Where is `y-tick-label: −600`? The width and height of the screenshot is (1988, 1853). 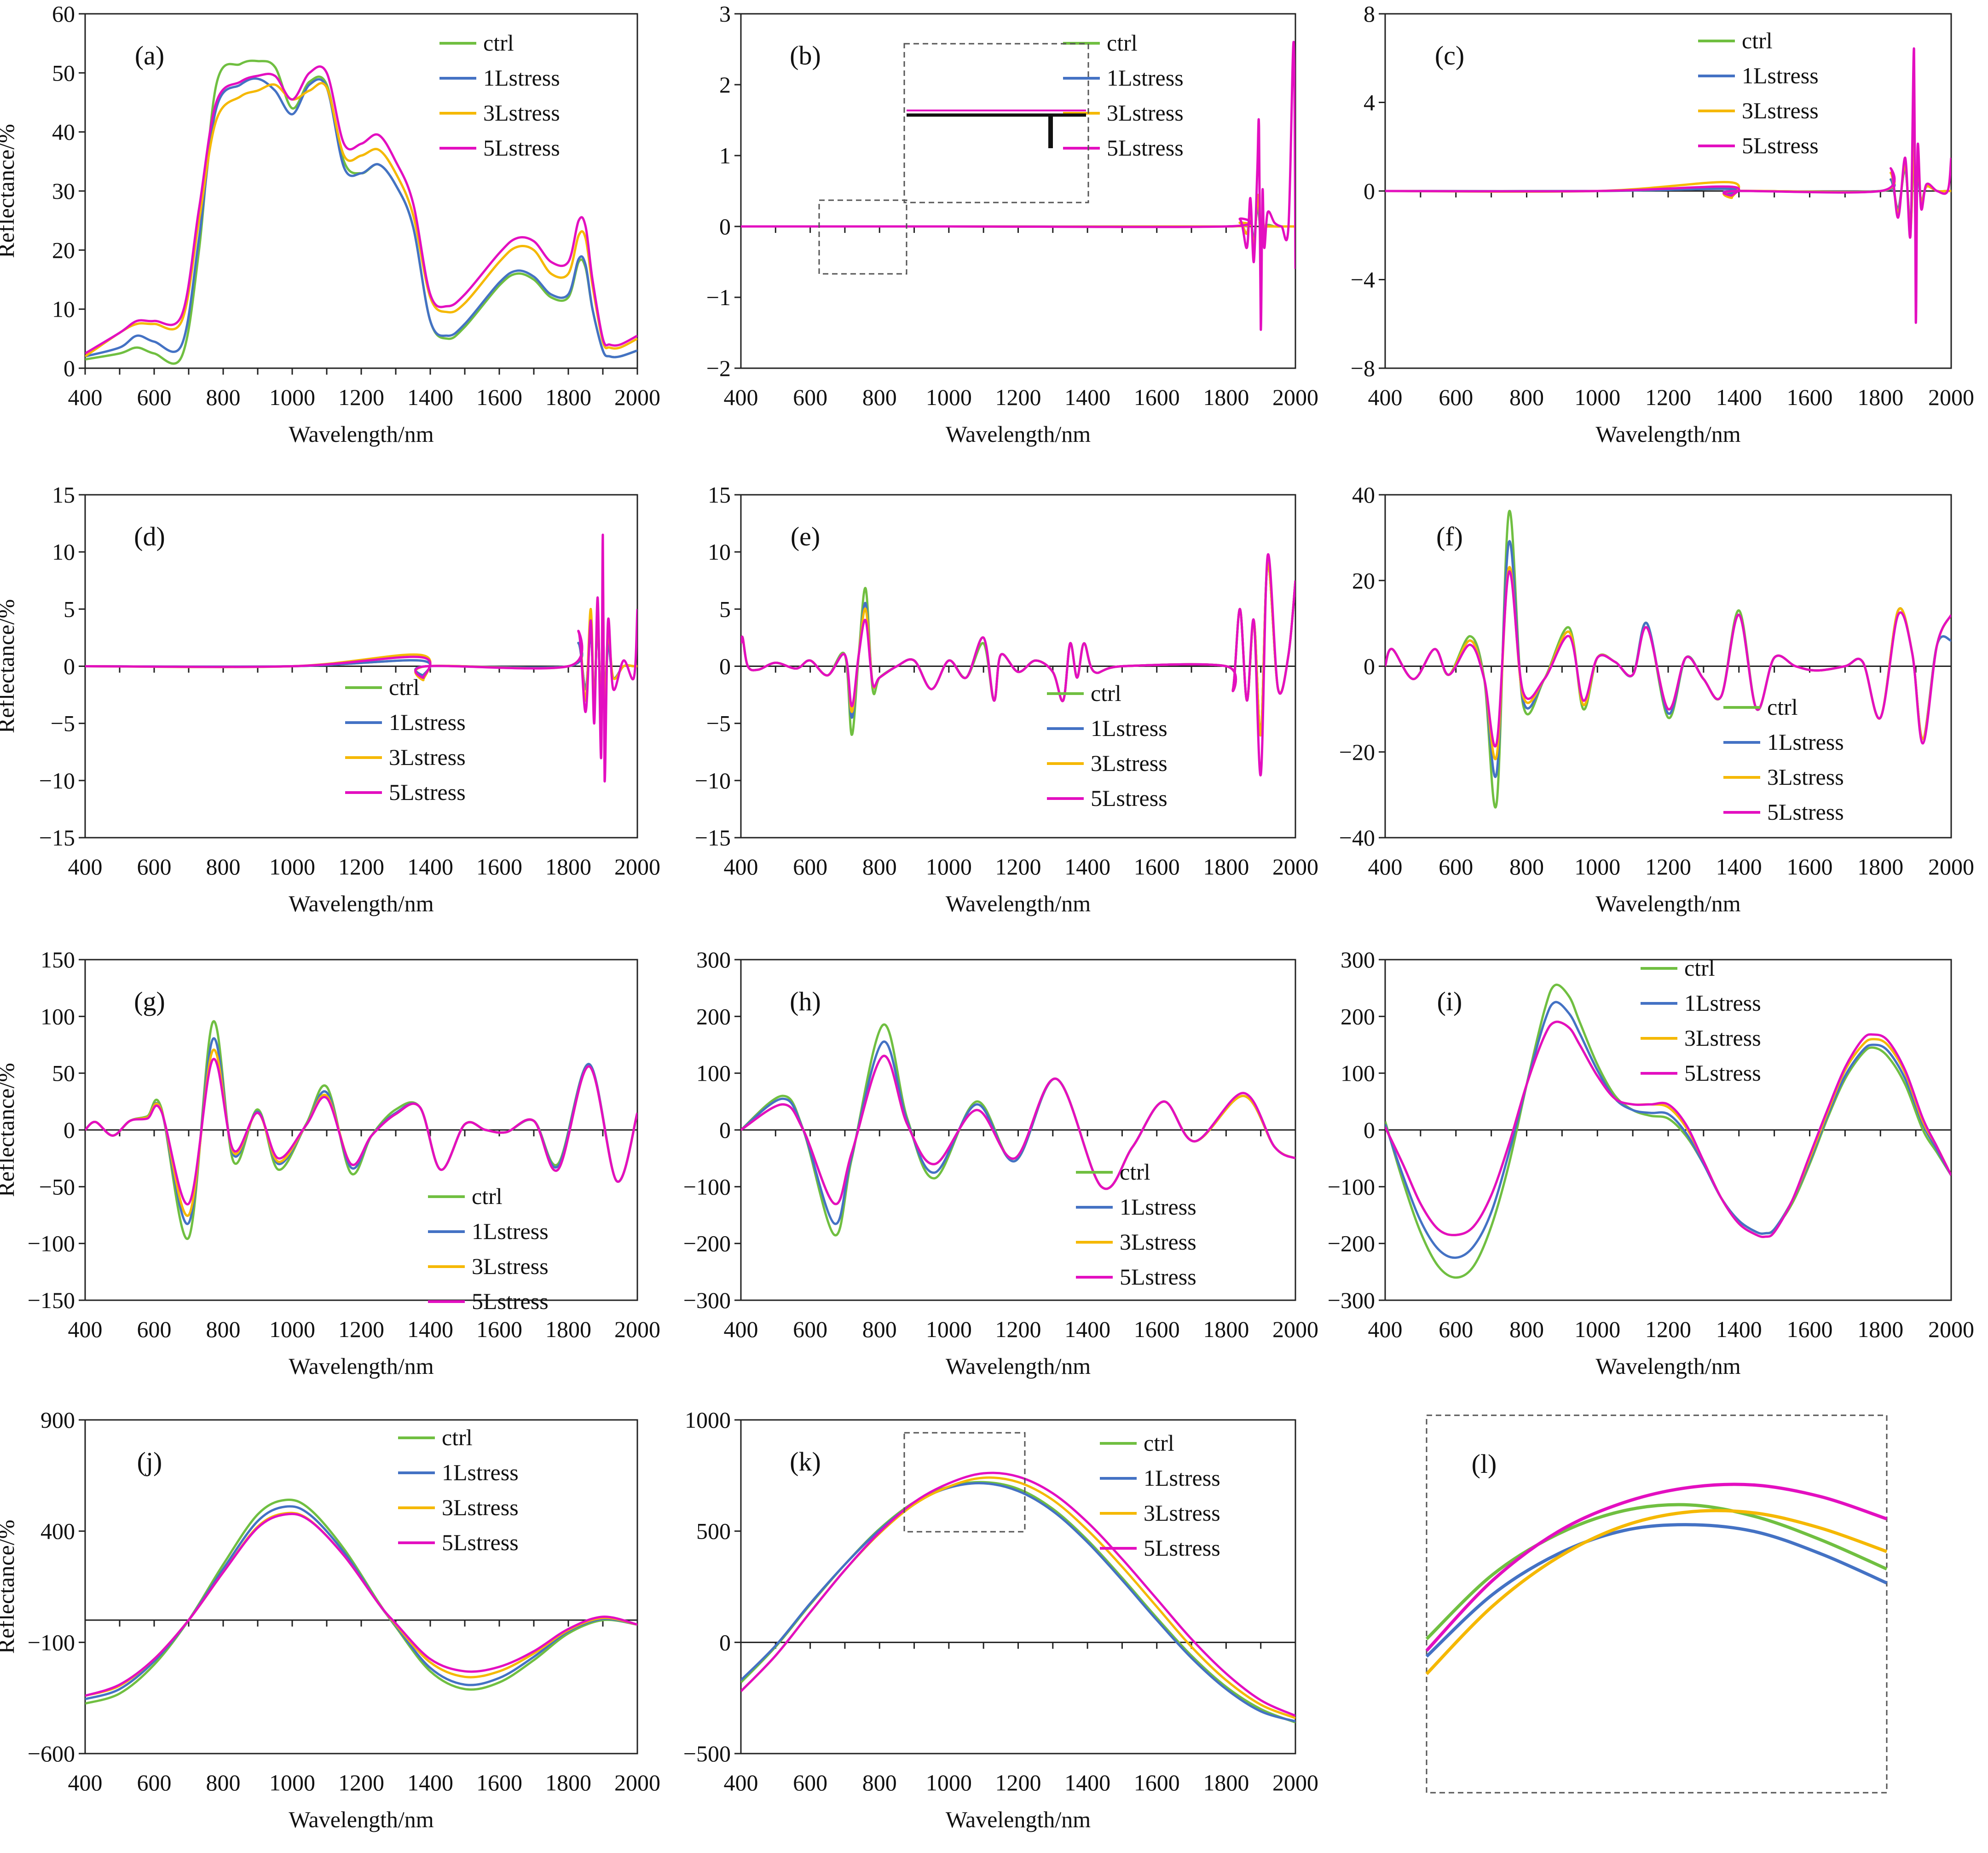
y-tick-label: −600 is located at coordinates (51, 1753).